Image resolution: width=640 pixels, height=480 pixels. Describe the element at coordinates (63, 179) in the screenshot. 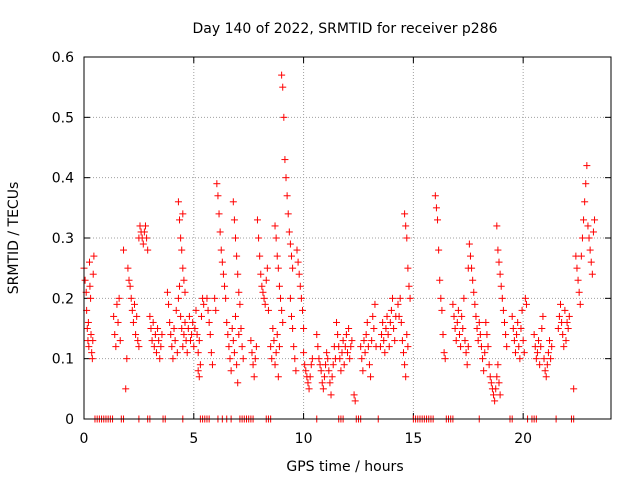

I see `y-tick-label: 0.4` at that location.